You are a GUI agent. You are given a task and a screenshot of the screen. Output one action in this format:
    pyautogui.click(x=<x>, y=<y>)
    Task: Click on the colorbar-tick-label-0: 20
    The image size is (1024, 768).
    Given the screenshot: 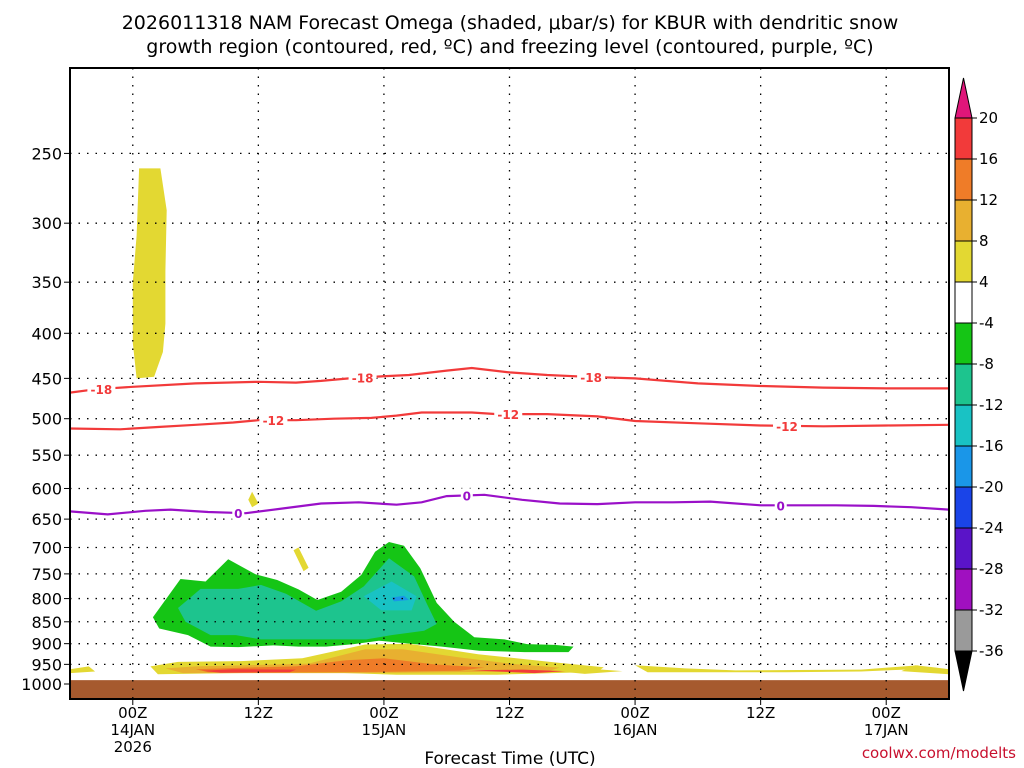 What is the action you would take?
    pyautogui.click(x=988, y=118)
    